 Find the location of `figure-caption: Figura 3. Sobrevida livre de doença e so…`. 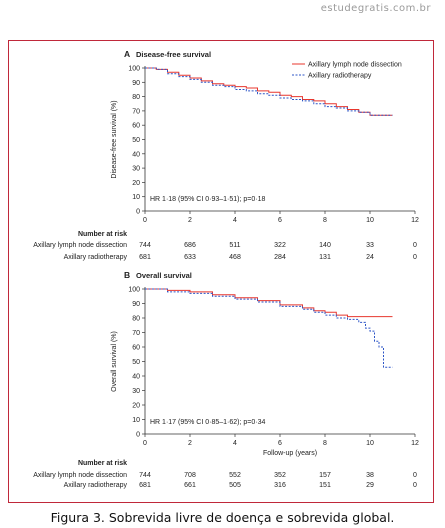

figure-caption: Figura 3. Sobrevida livre de doença e so… is located at coordinates (222, 517).